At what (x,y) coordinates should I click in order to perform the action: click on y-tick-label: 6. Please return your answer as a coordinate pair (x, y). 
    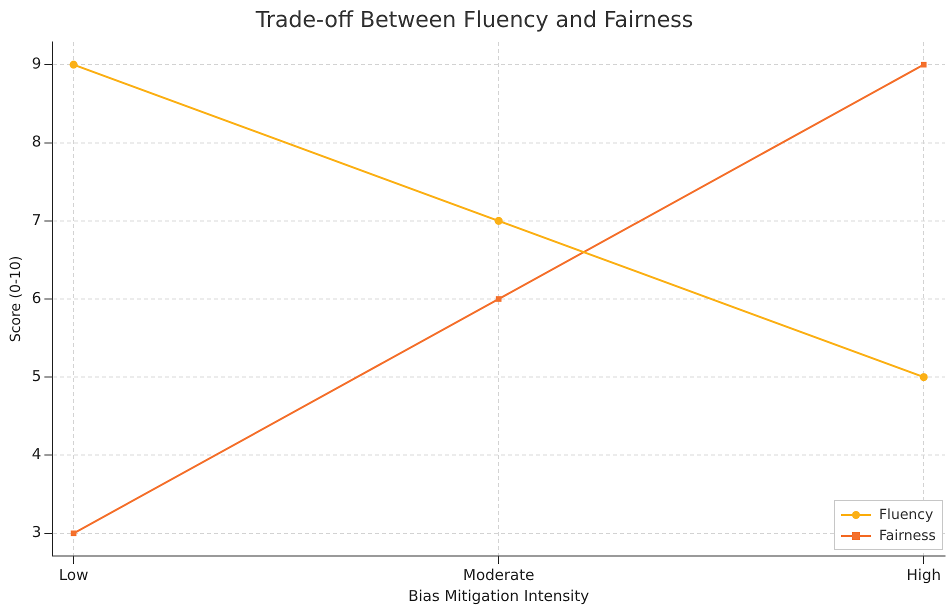
    Looking at the image, I should click on (37, 297).